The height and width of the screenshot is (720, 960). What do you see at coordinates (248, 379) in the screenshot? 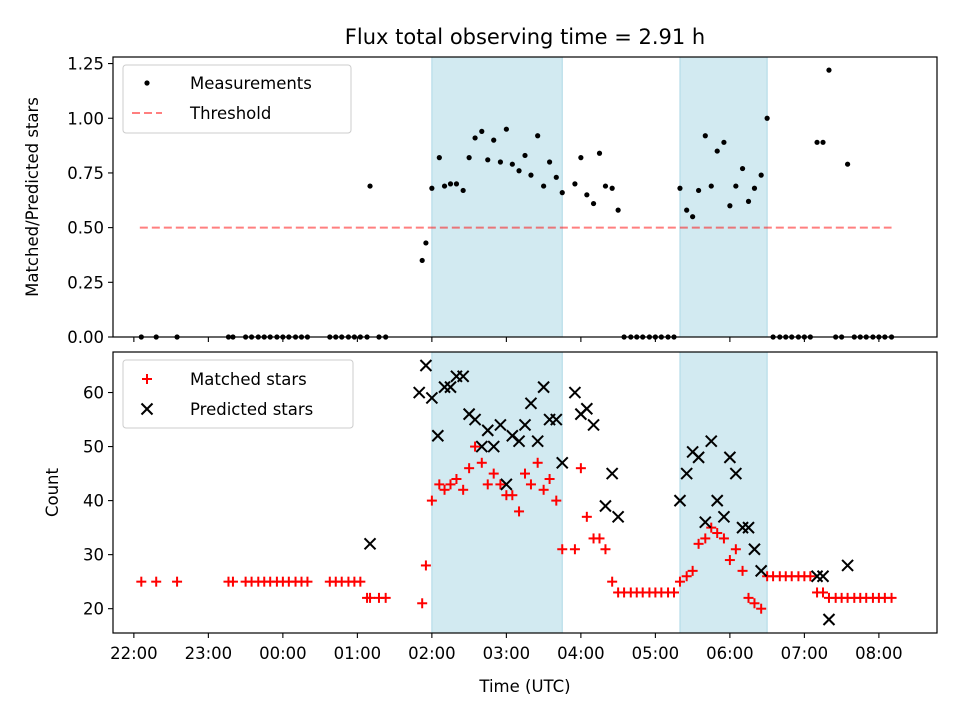
I see `legend-matched-label: Matched stars` at bounding box center [248, 379].